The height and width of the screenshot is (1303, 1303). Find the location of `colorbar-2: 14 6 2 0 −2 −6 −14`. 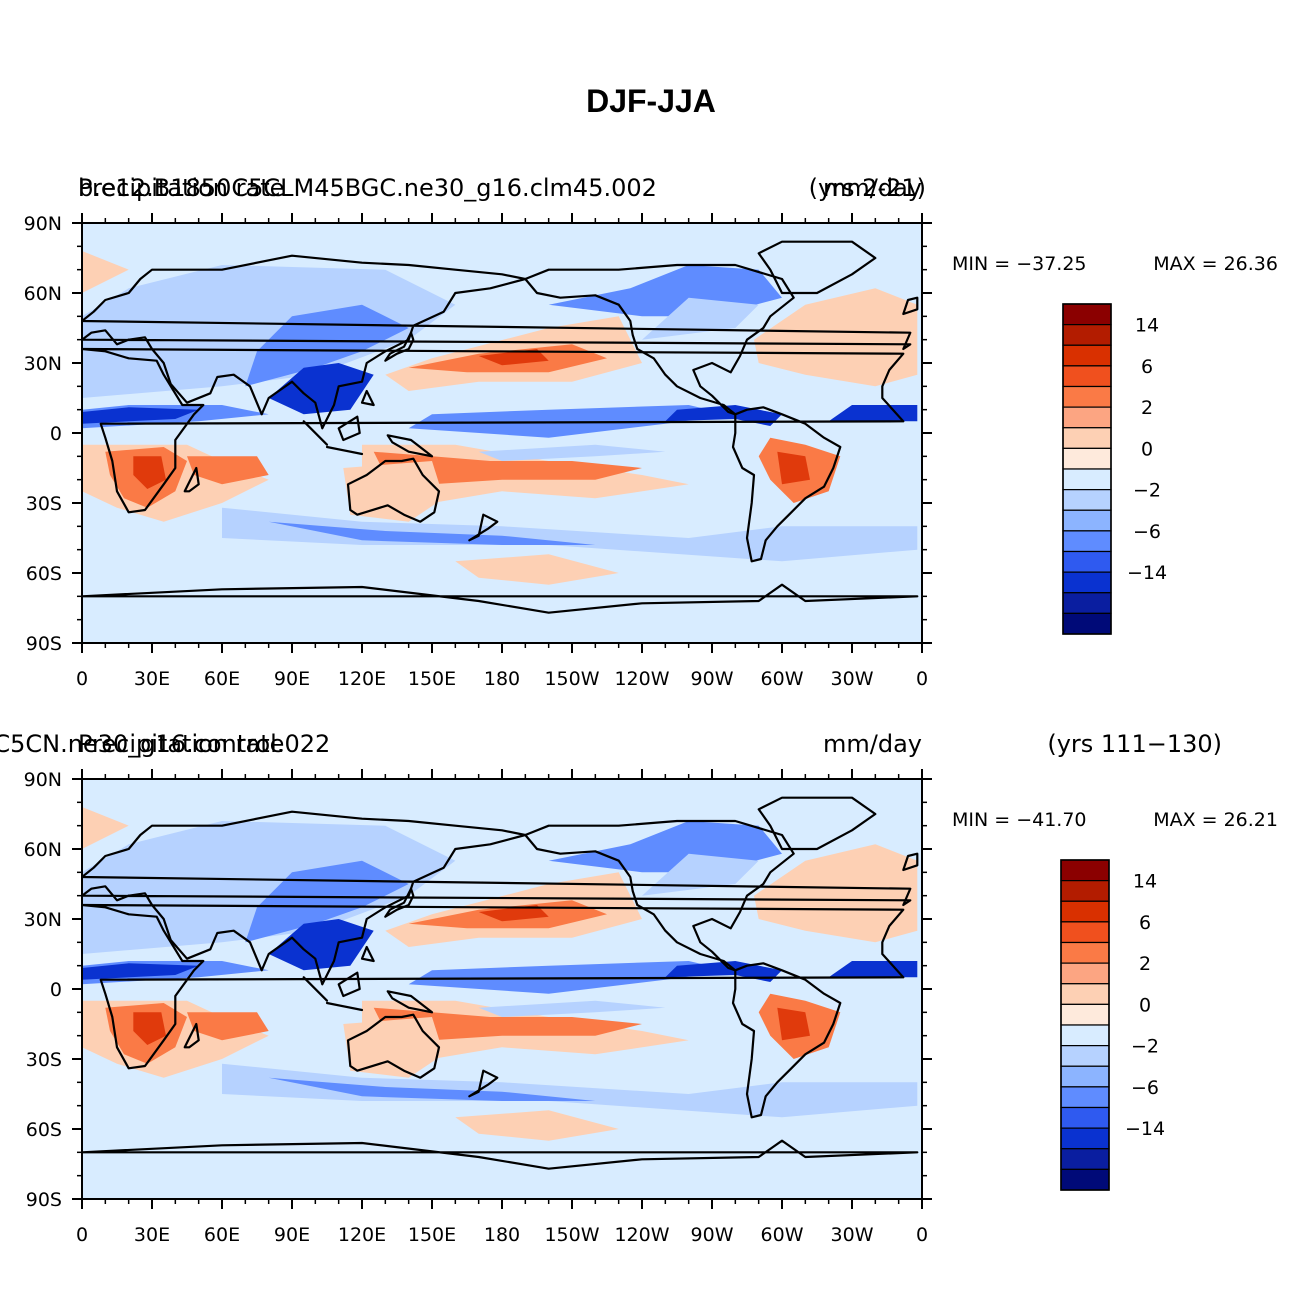

colorbar-2: 14 6 2 0 −2 −6 −14 is located at coordinates (1112, 1025).